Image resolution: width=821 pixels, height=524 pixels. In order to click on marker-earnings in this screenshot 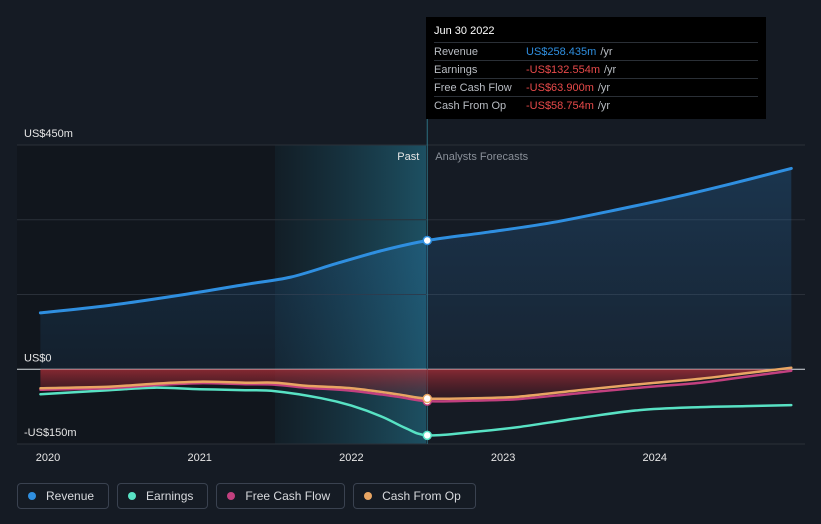, I will do `click(427, 435)`.